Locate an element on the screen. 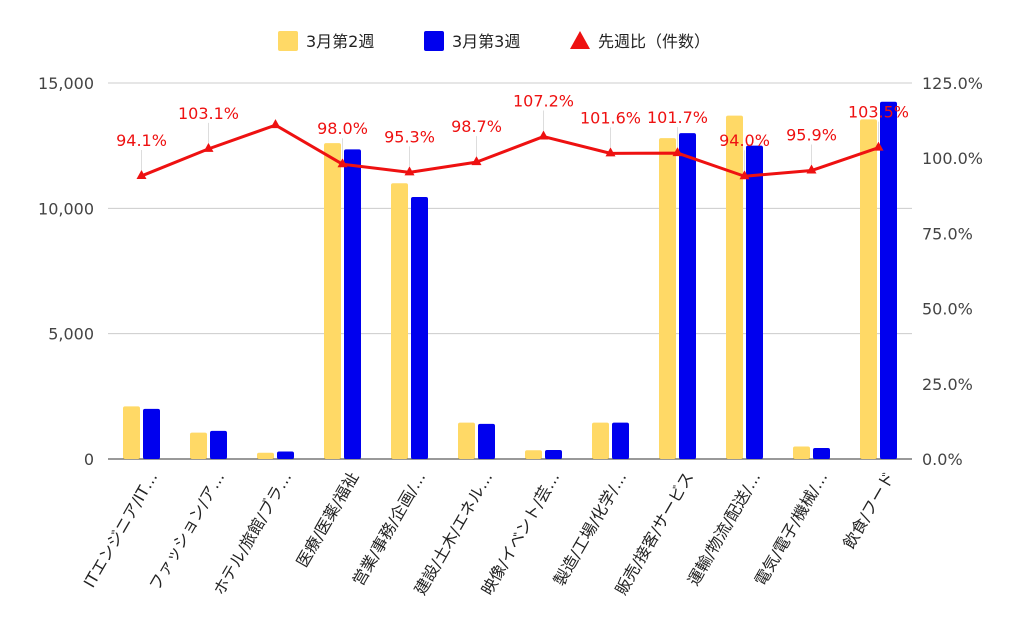 The width and height of the screenshot is (1024, 633). right-tick-label: 50.0% is located at coordinates (947, 309).